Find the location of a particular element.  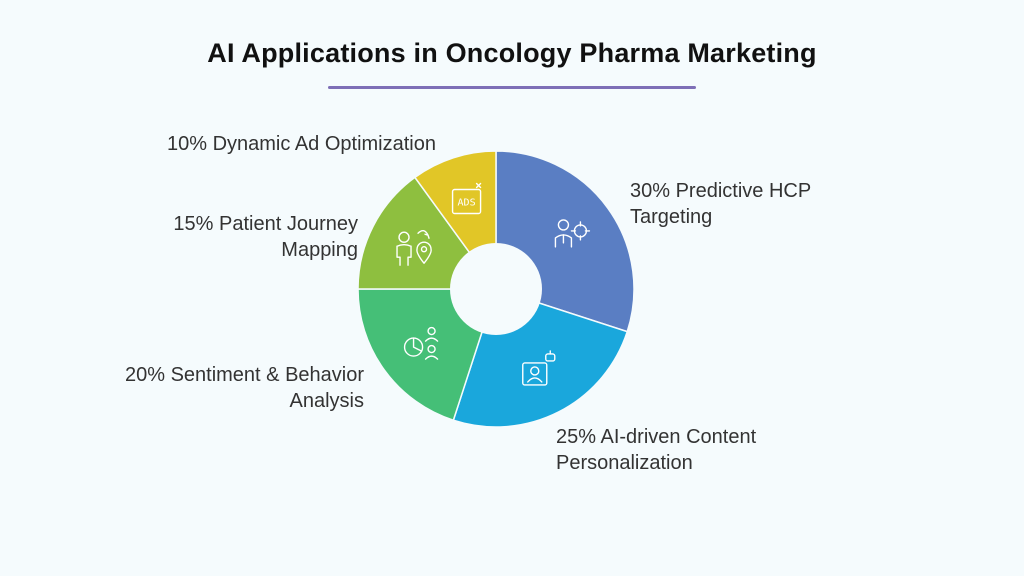

slice-label-line1: 20% Sentiment & Behavior is located at coordinates (244, 375).